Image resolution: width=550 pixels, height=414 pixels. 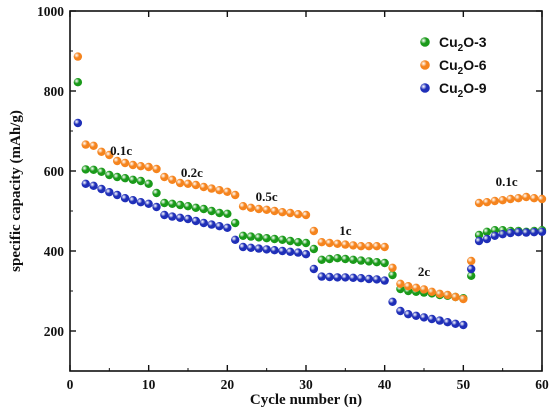 What do you see at coordinates (54, 91) in the screenshot?
I see `y-tick-label: 800` at bounding box center [54, 91].